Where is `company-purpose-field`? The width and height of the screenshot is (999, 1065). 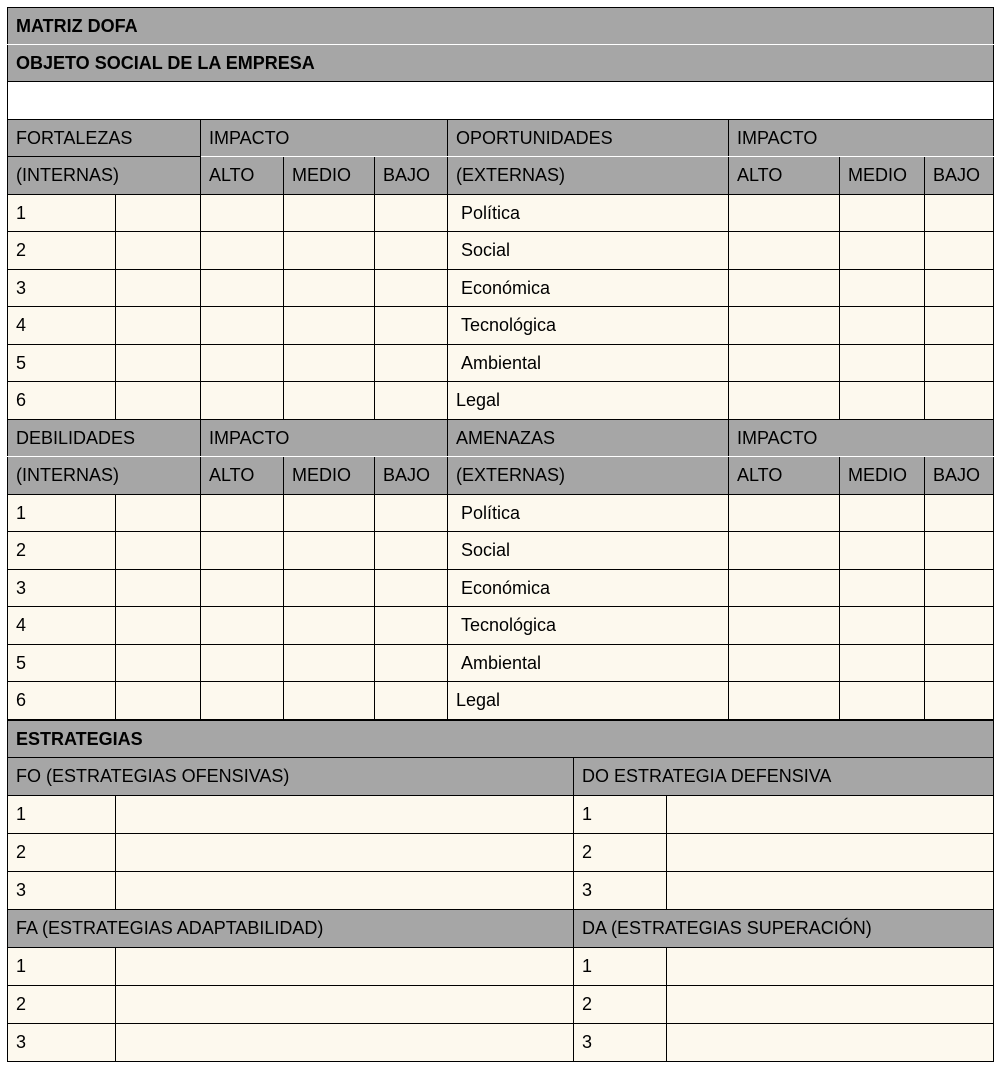
company-purpose-field is located at coordinates (500, 100).